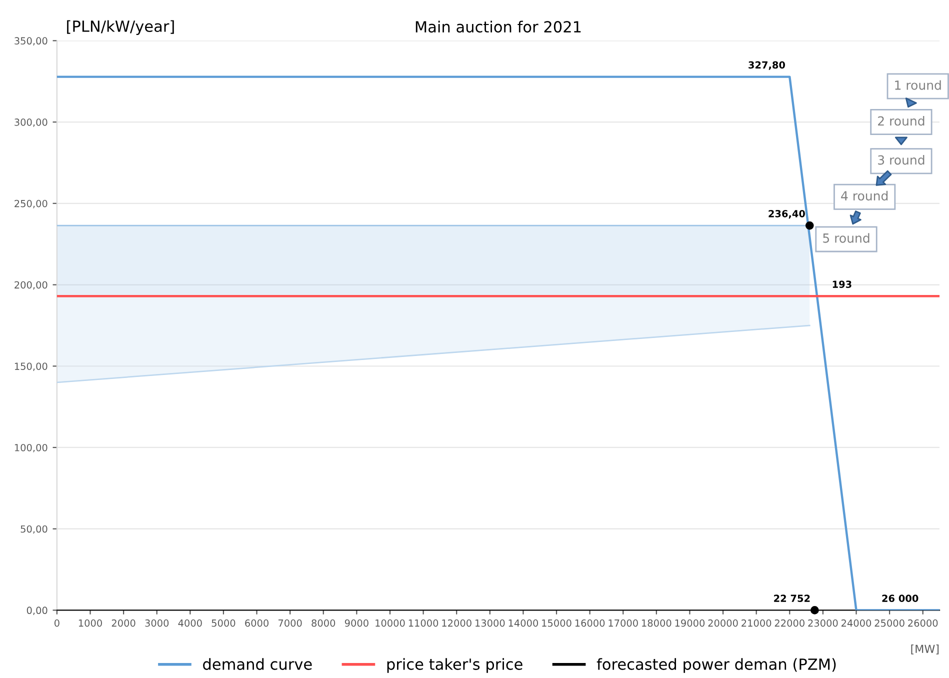 This screenshot has width=949, height=678. What do you see at coordinates (786, 214) in the screenshot?
I see `annotation: 236,40` at bounding box center [786, 214].